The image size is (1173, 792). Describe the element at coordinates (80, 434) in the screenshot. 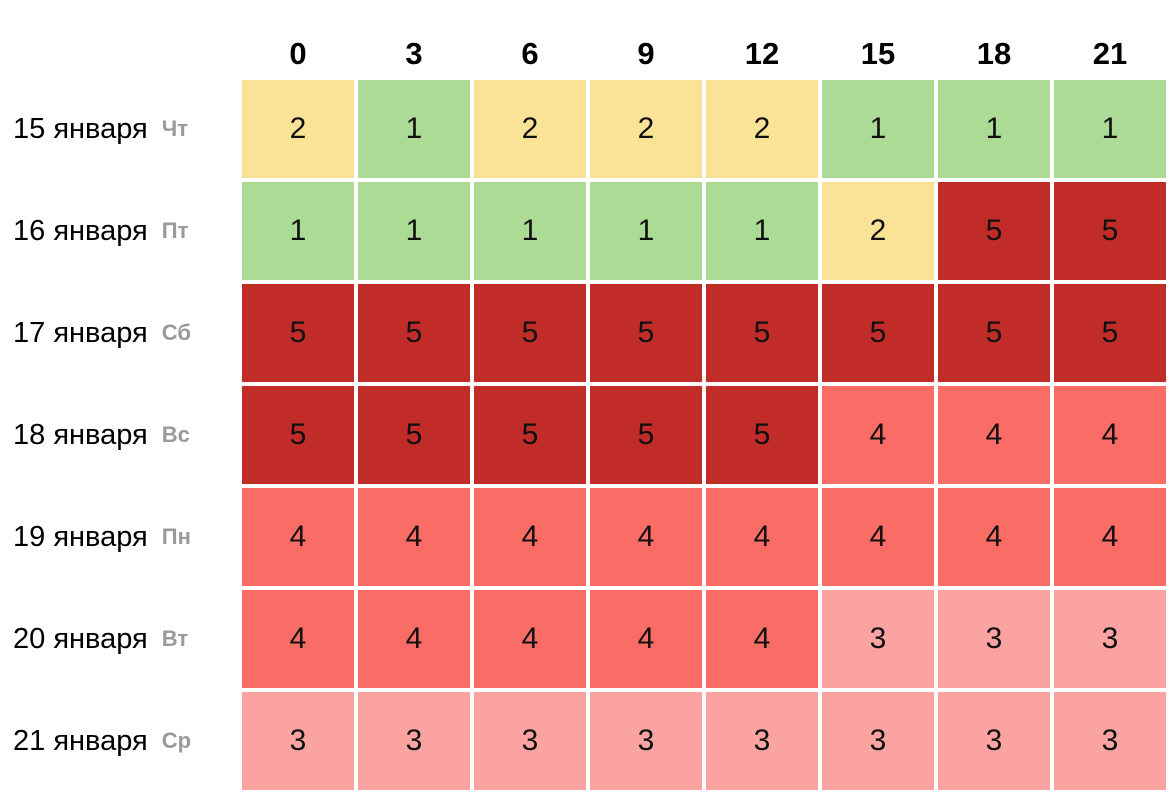

I see `date-label: 18 января` at that location.